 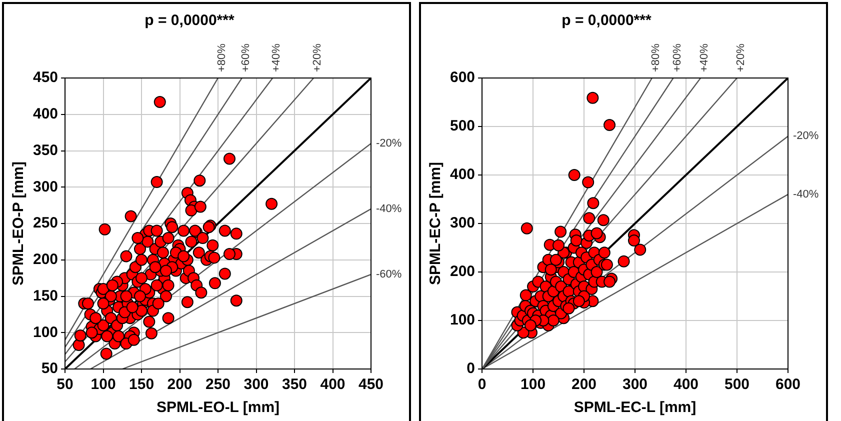 I want to click on y-tick-label: 50, so click(x=49, y=369).